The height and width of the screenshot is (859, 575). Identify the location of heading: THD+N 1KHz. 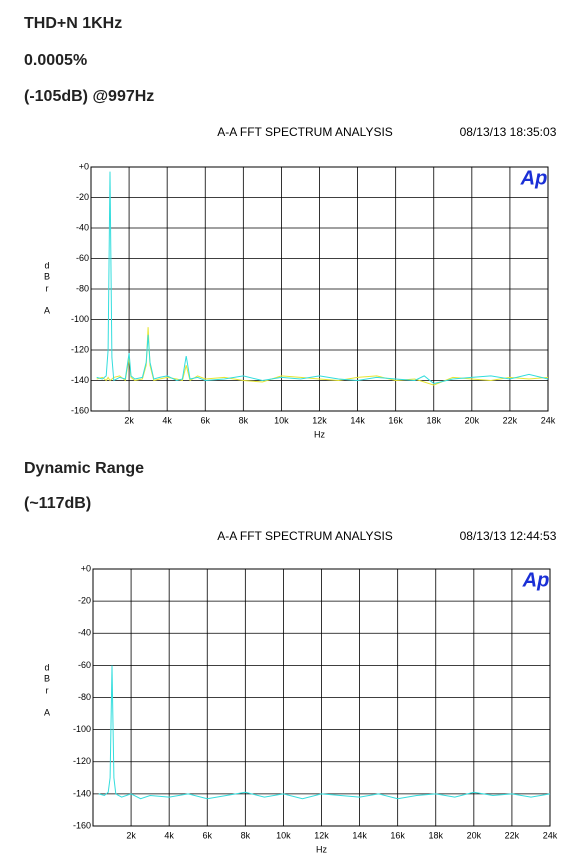
(73, 23).